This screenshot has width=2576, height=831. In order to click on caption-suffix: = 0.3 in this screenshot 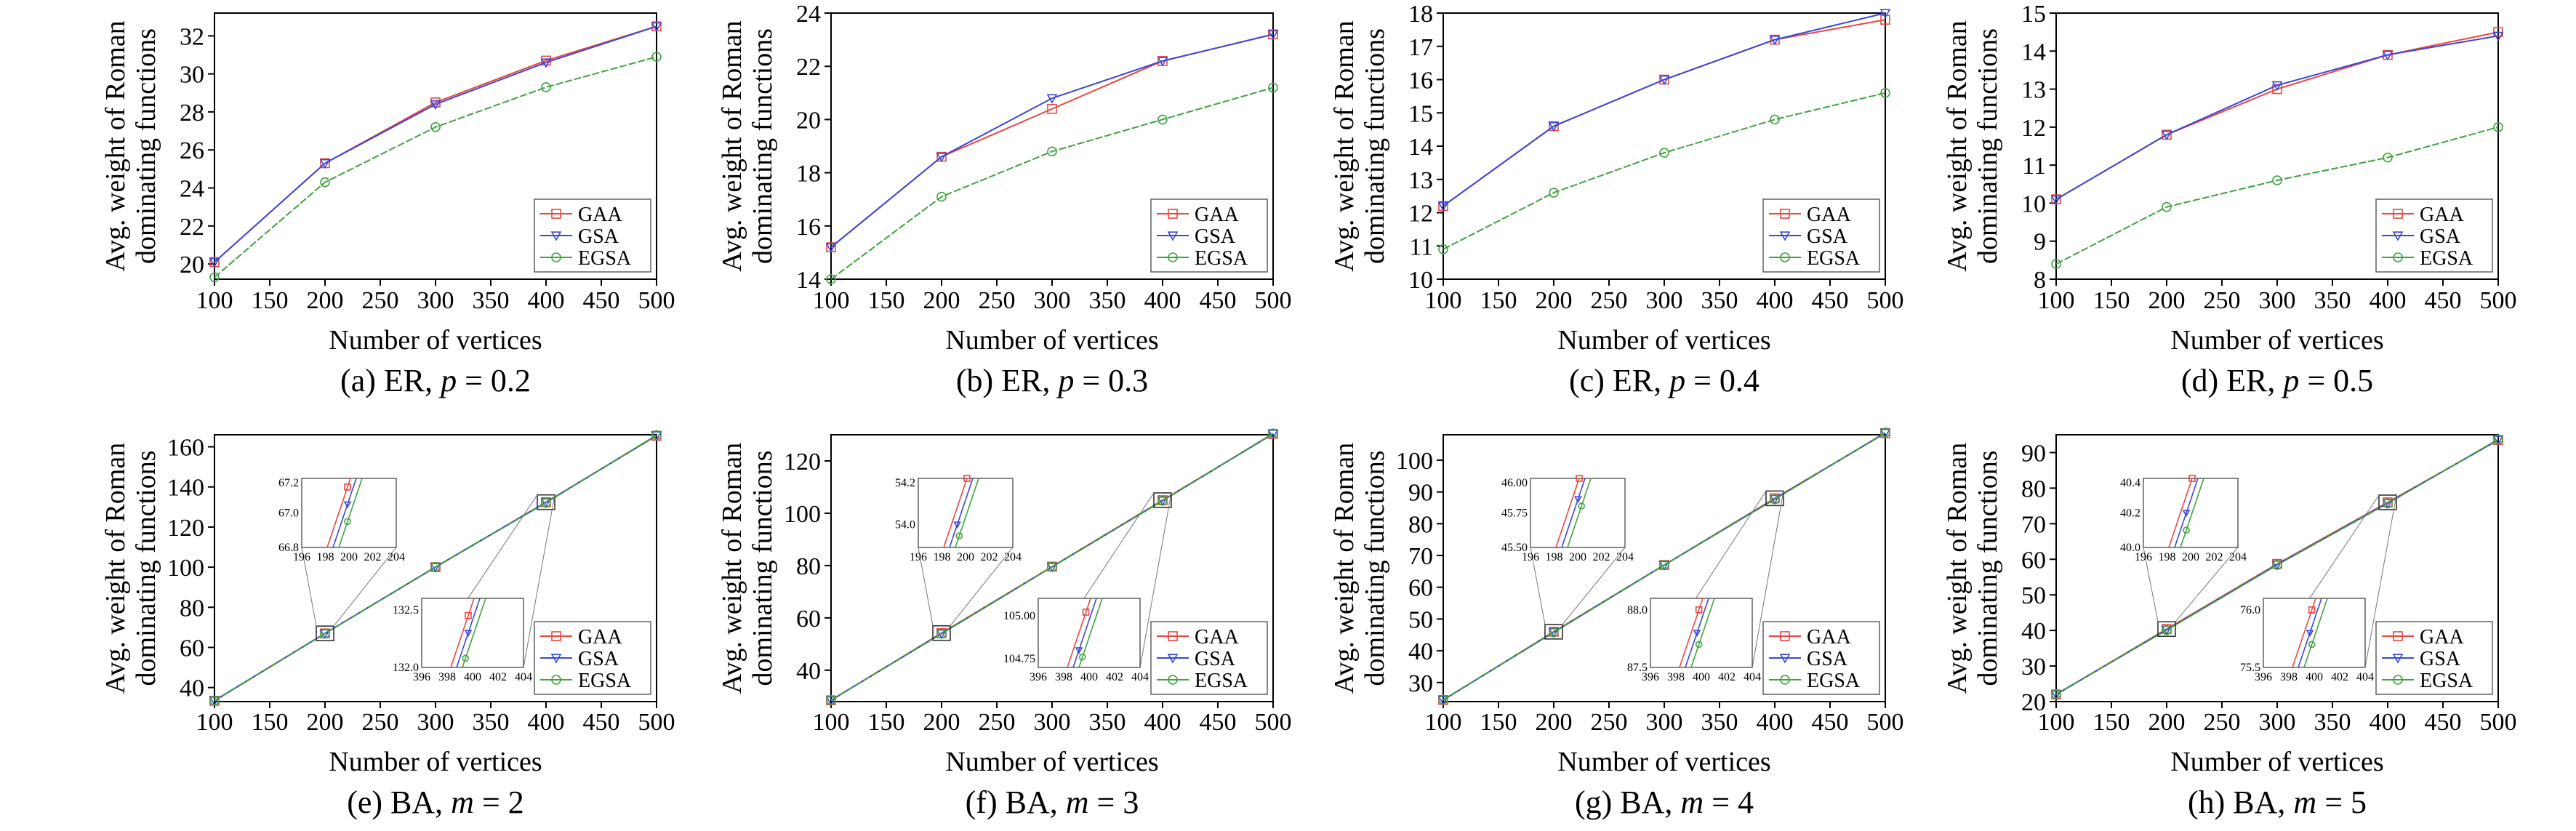, I will do `click(1111, 381)`.